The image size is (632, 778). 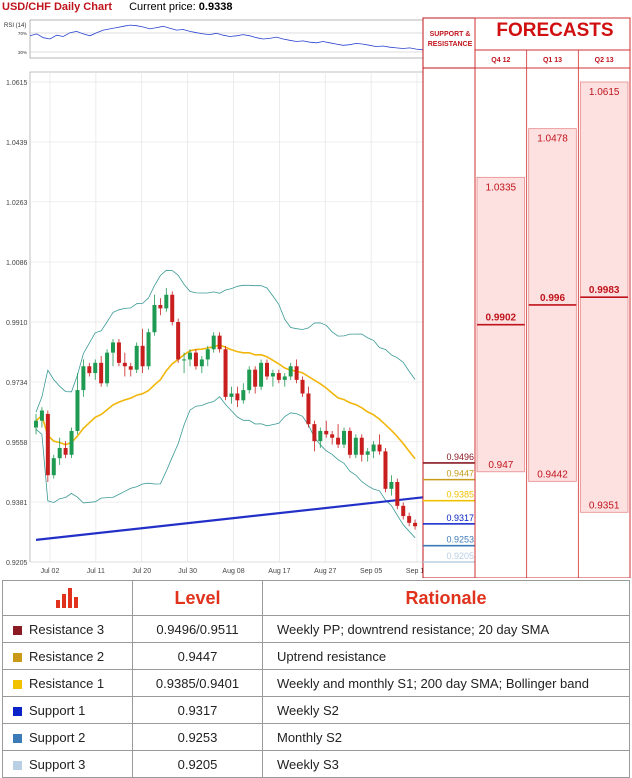 What do you see at coordinates (17, 503) in the screenshot?
I see `y-tick-label: 0.9381` at bounding box center [17, 503].